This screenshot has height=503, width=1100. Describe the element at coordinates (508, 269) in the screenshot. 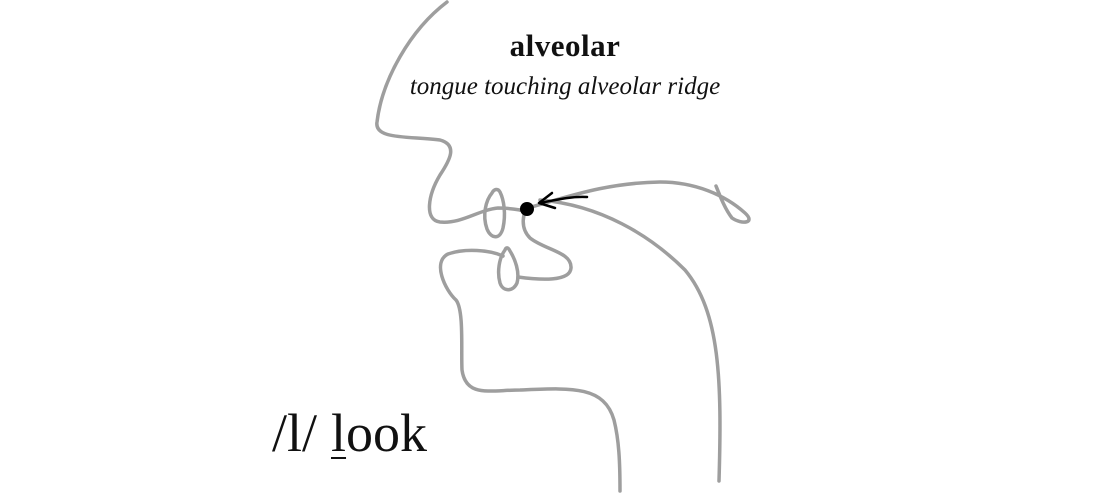

I see `lower-incisor` at that location.